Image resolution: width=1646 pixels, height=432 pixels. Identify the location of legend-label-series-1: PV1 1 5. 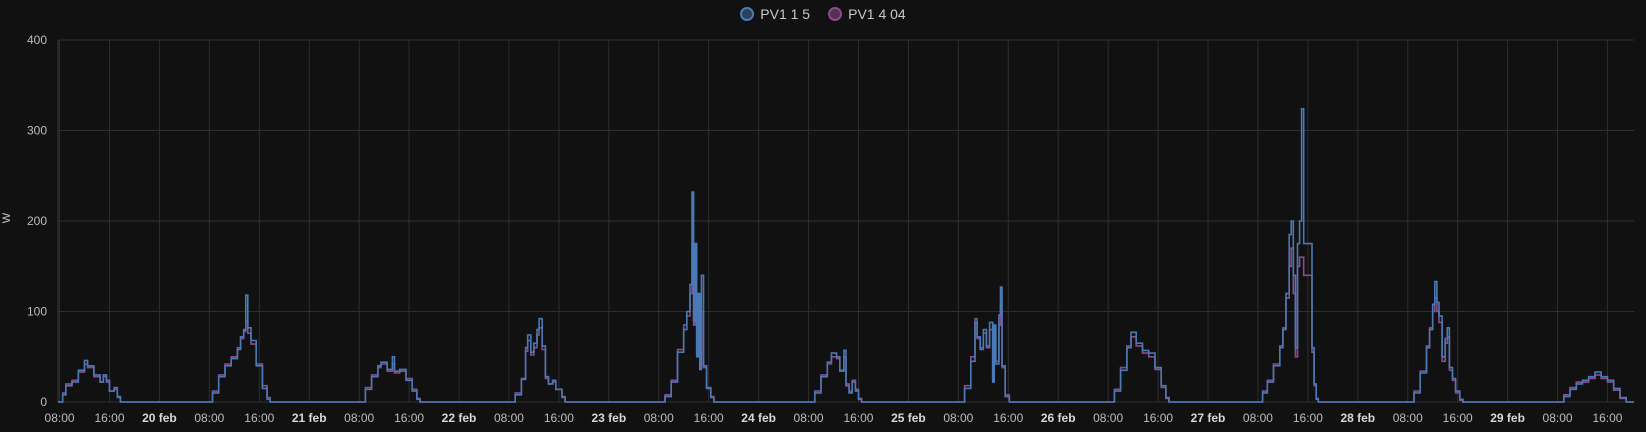
(785, 14).